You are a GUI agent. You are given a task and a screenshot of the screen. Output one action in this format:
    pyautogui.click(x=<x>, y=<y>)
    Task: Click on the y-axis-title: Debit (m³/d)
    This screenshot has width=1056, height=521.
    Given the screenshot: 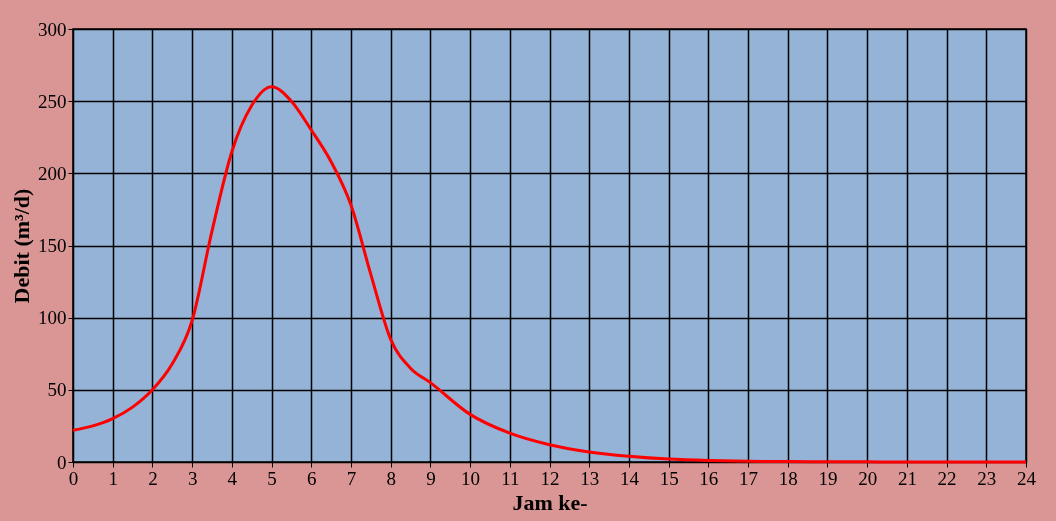 What is the action you would take?
    pyautogui.click(x=21, y=246)
    